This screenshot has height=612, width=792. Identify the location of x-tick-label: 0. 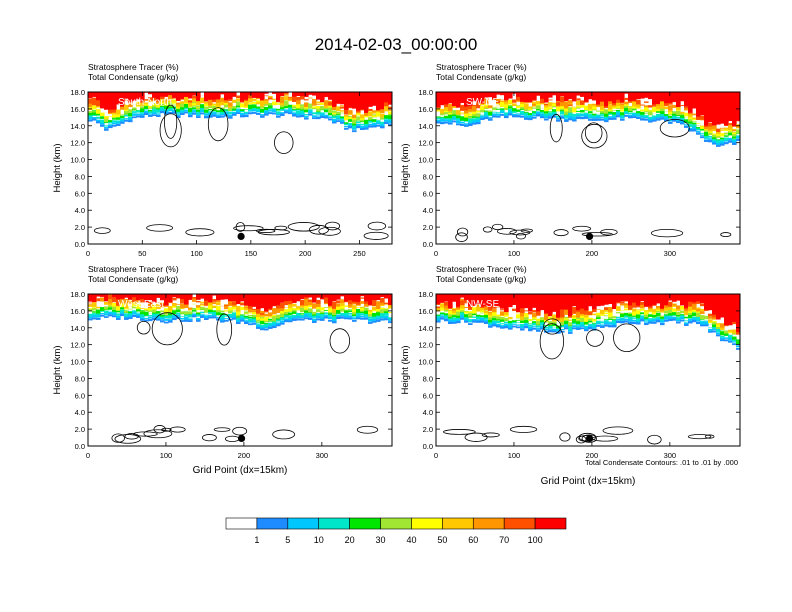
(88, 455).